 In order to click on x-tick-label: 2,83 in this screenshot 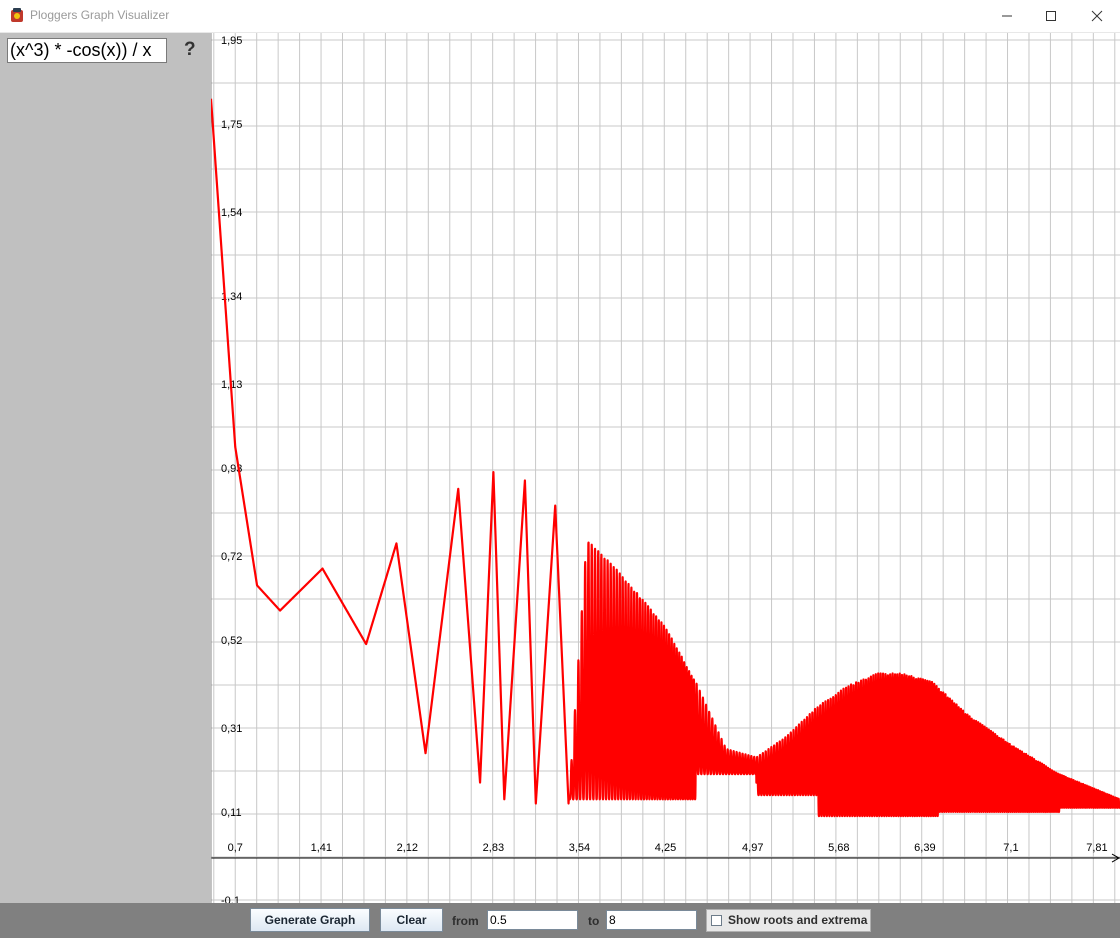, I will do `click(493, 848)`.